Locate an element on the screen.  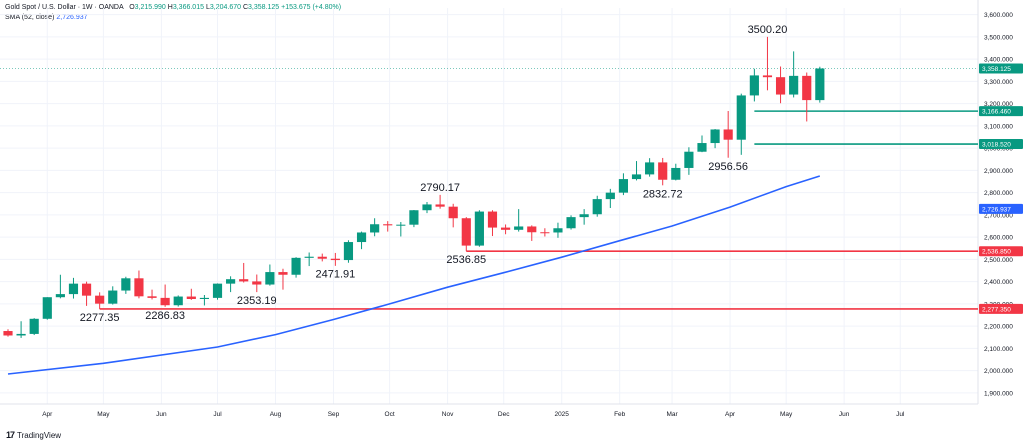
close-value: 3,358.125 is located at coordinates (264, 7).